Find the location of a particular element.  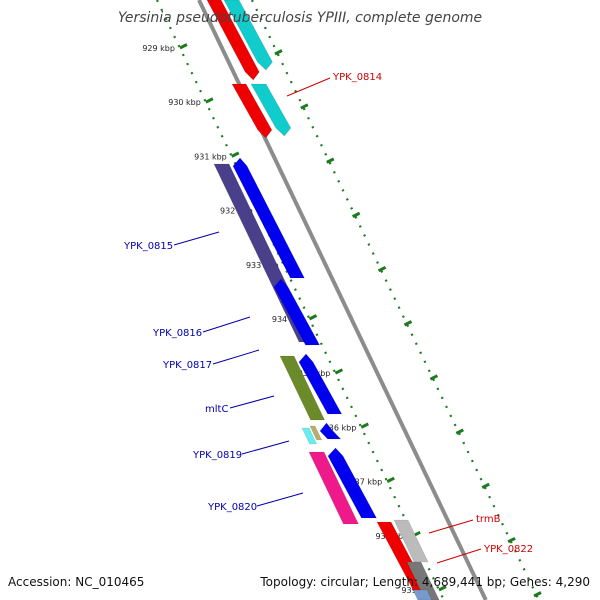

gene-bar-olive is located at coordinates (302, 388).